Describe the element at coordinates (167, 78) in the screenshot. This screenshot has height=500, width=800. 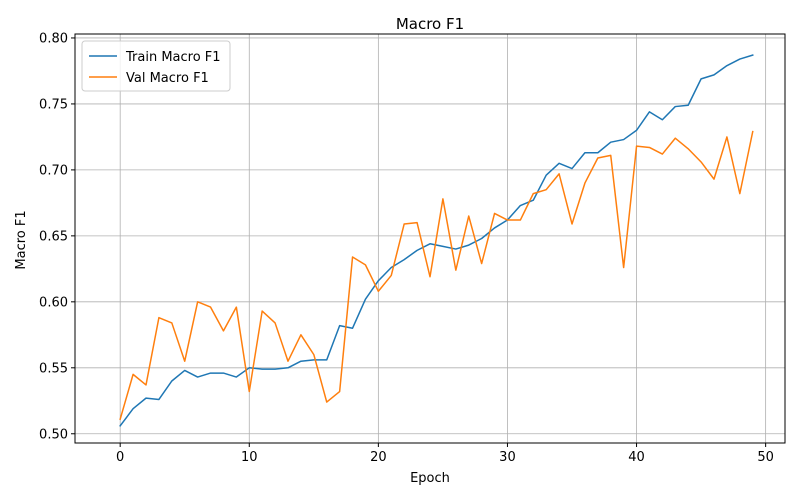
I see `legend-label-val: Val Macro F1` at that location.